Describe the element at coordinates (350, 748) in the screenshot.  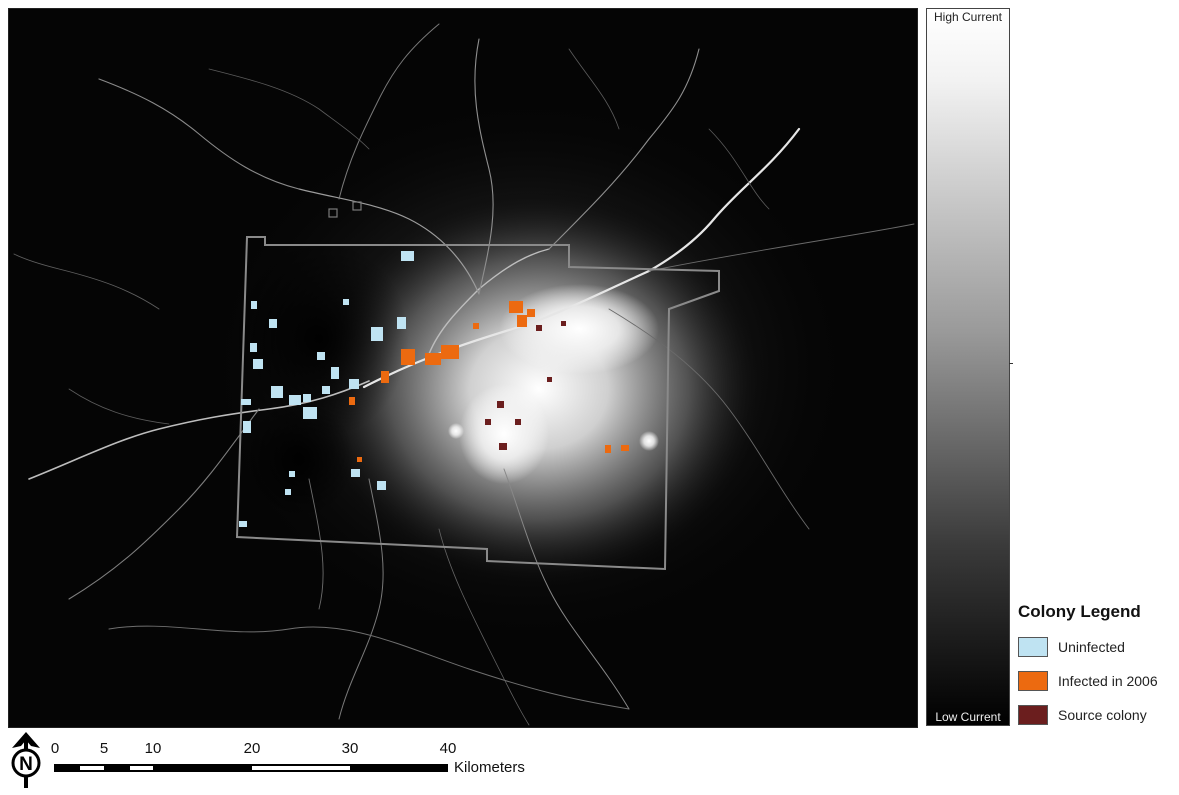
I see `scale-tick-label: 30` at that location.